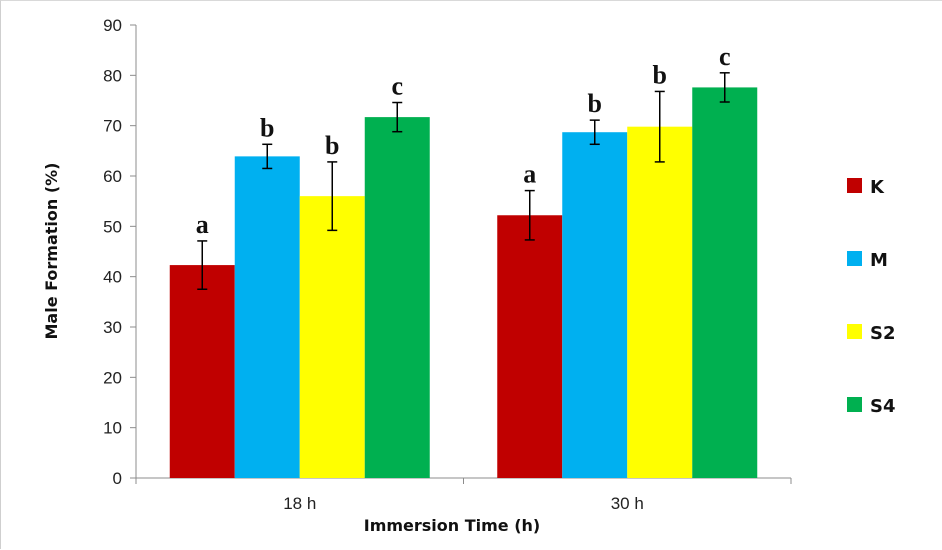 The width and height of the screenshot is (942, 550). I want to click on legend-label-s4: S4, so click(883, 406).